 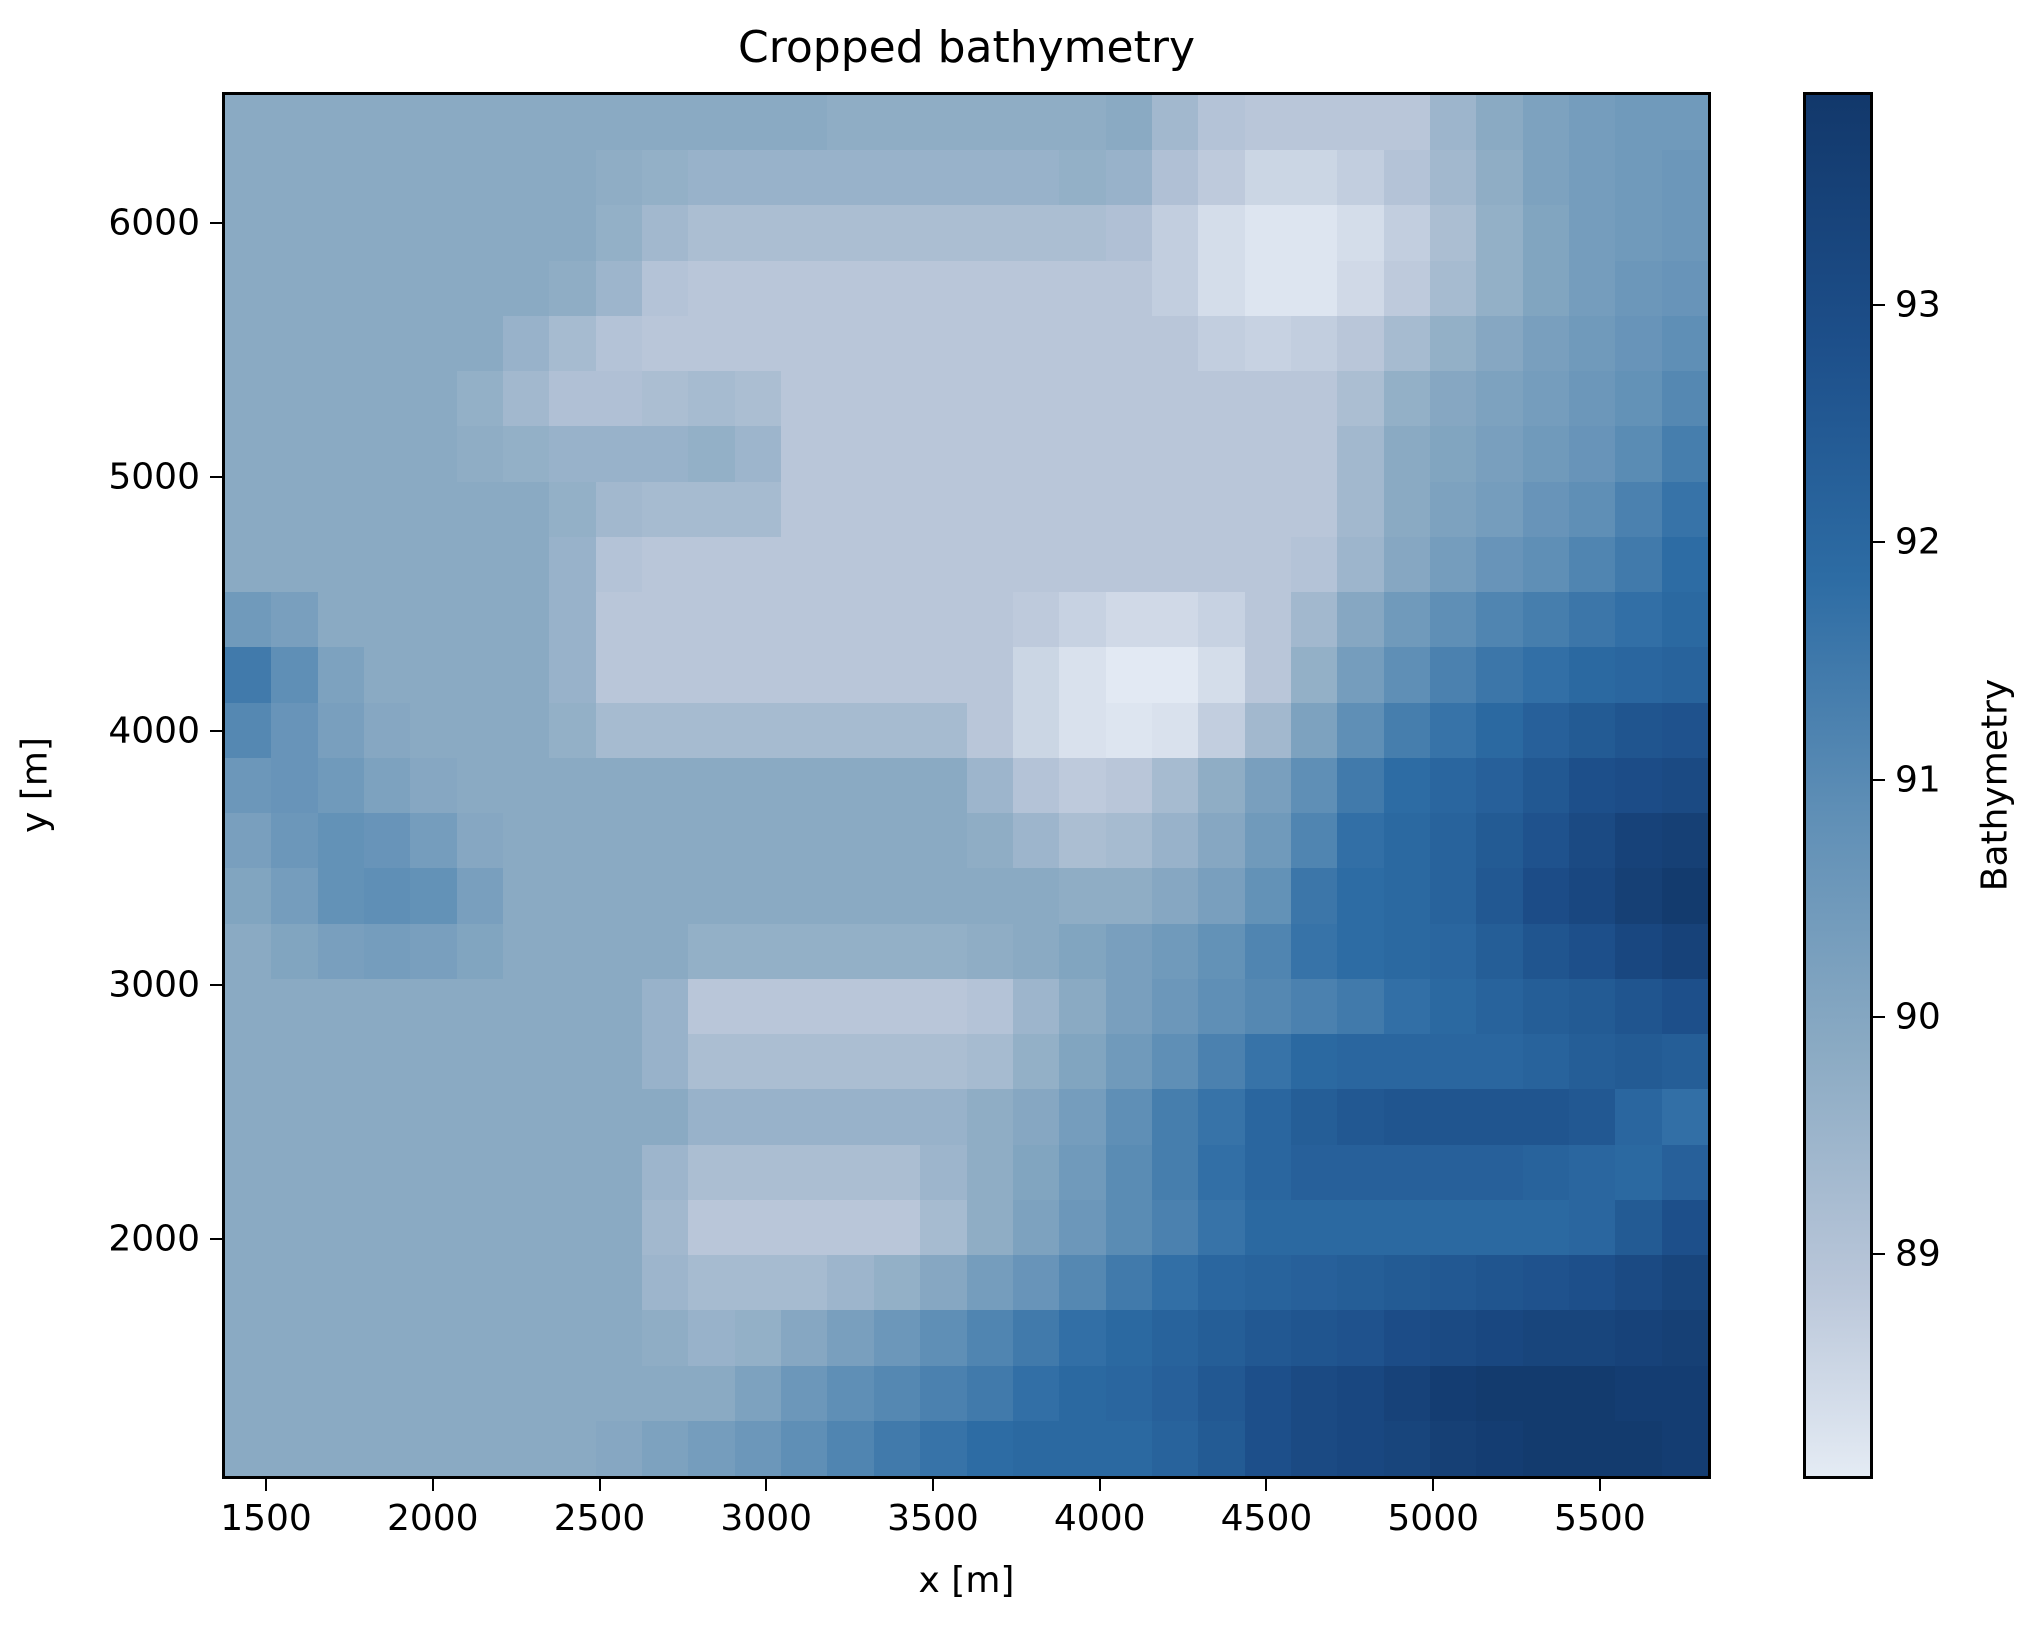 I want to click on colorbar-tick, so click(x=1879, y=1016).